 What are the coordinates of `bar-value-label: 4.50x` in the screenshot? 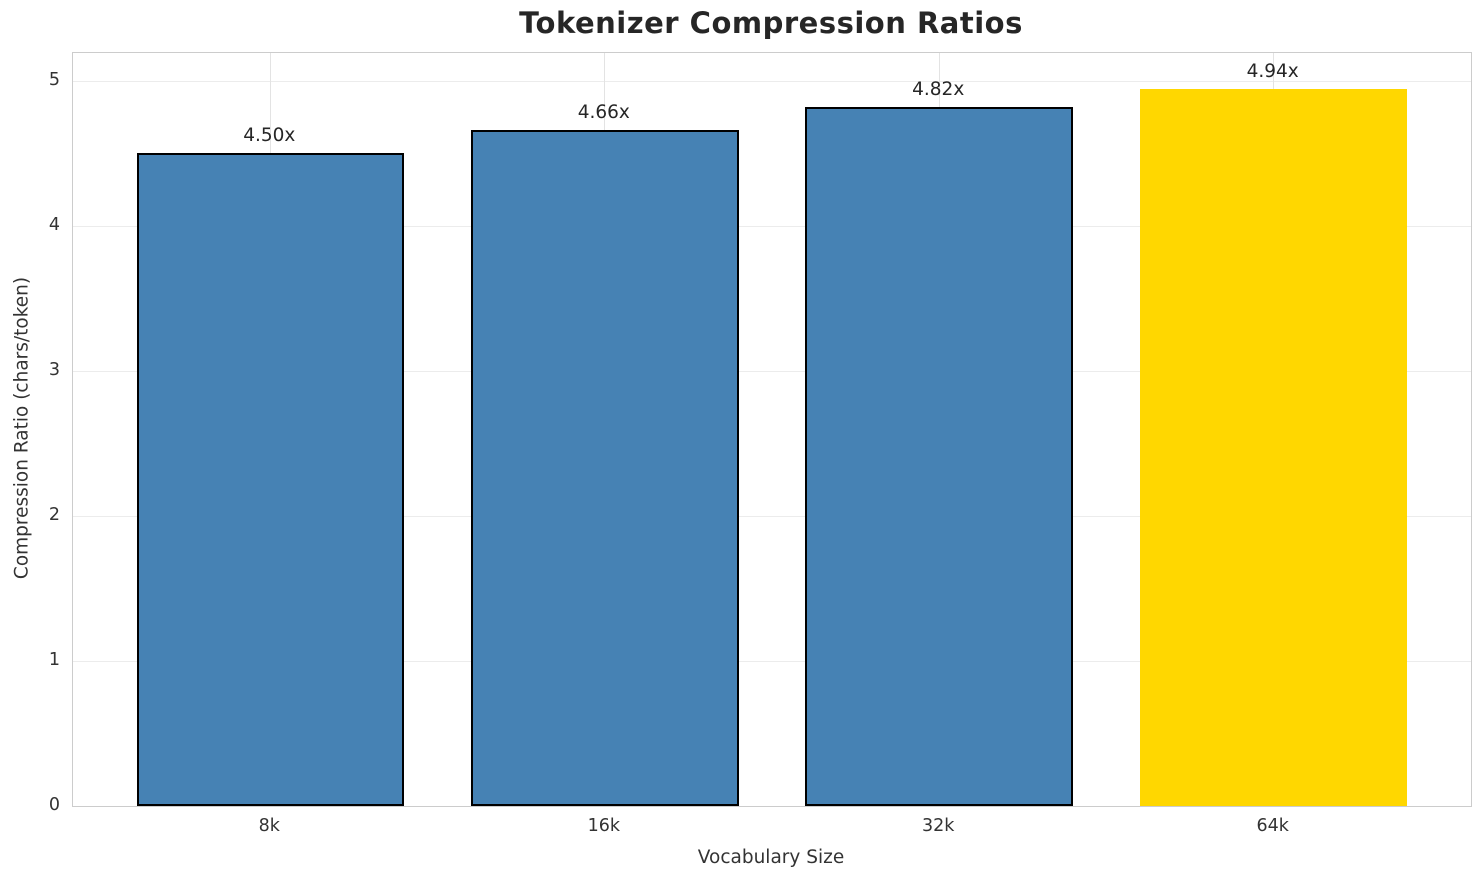 It's located at (269, 136).